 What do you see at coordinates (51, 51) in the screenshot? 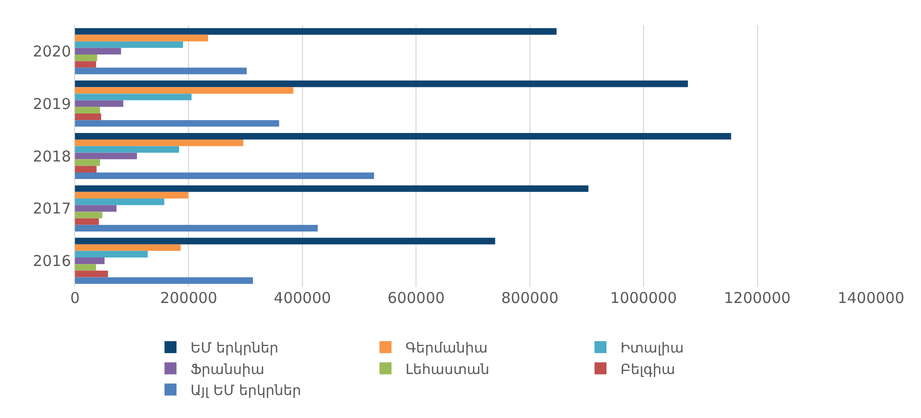
I see `y-tick-label: 2020` at bounding box center [51, 51].